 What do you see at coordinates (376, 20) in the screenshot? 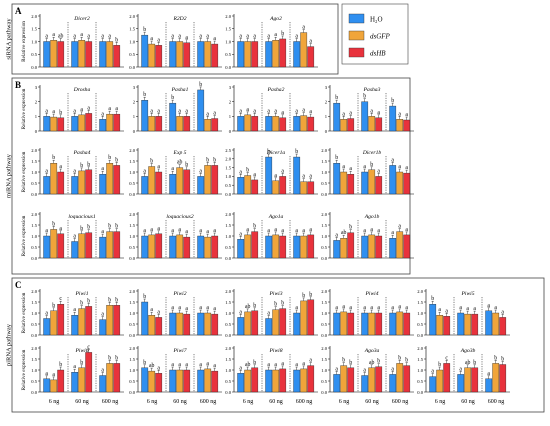
I see `legend-label: H₂O` at bounding box center [376, 20].